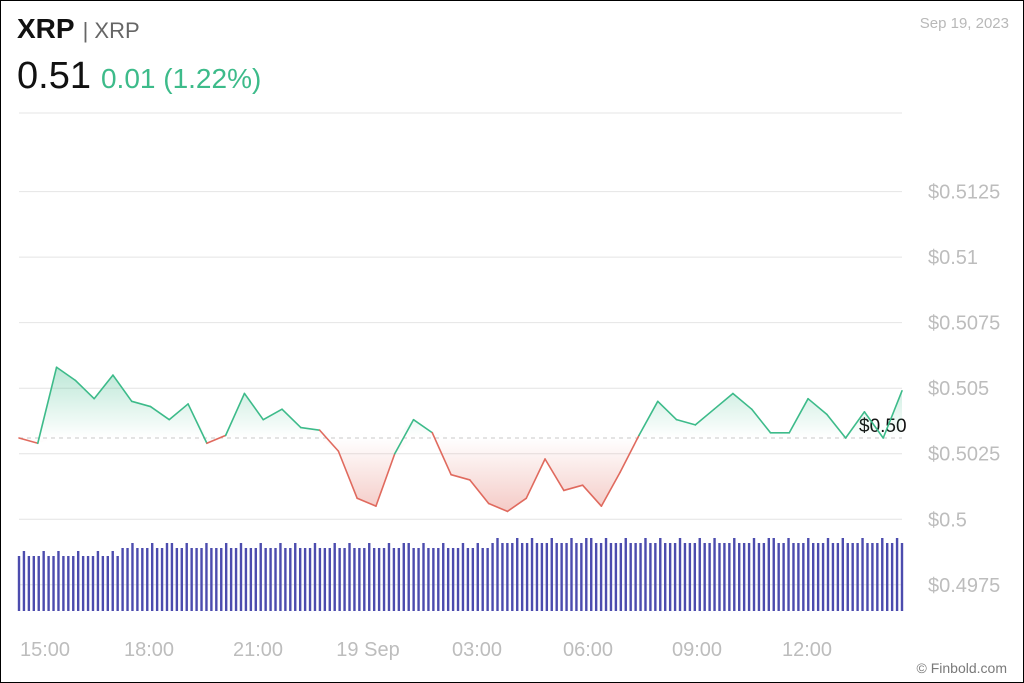  What do you see at coordinates (964, 324) in the screenshot?
I see `y-tick-label: $0.5075` at bounding box center [964, 324].